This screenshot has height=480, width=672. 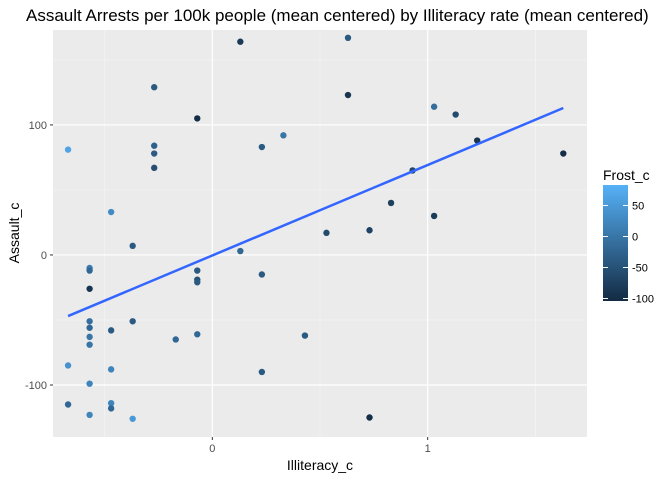 What do you see at coordinates (212, 449) in the screenshot?
I see `x-tick-label: 0` at bounding box center [212, 449].